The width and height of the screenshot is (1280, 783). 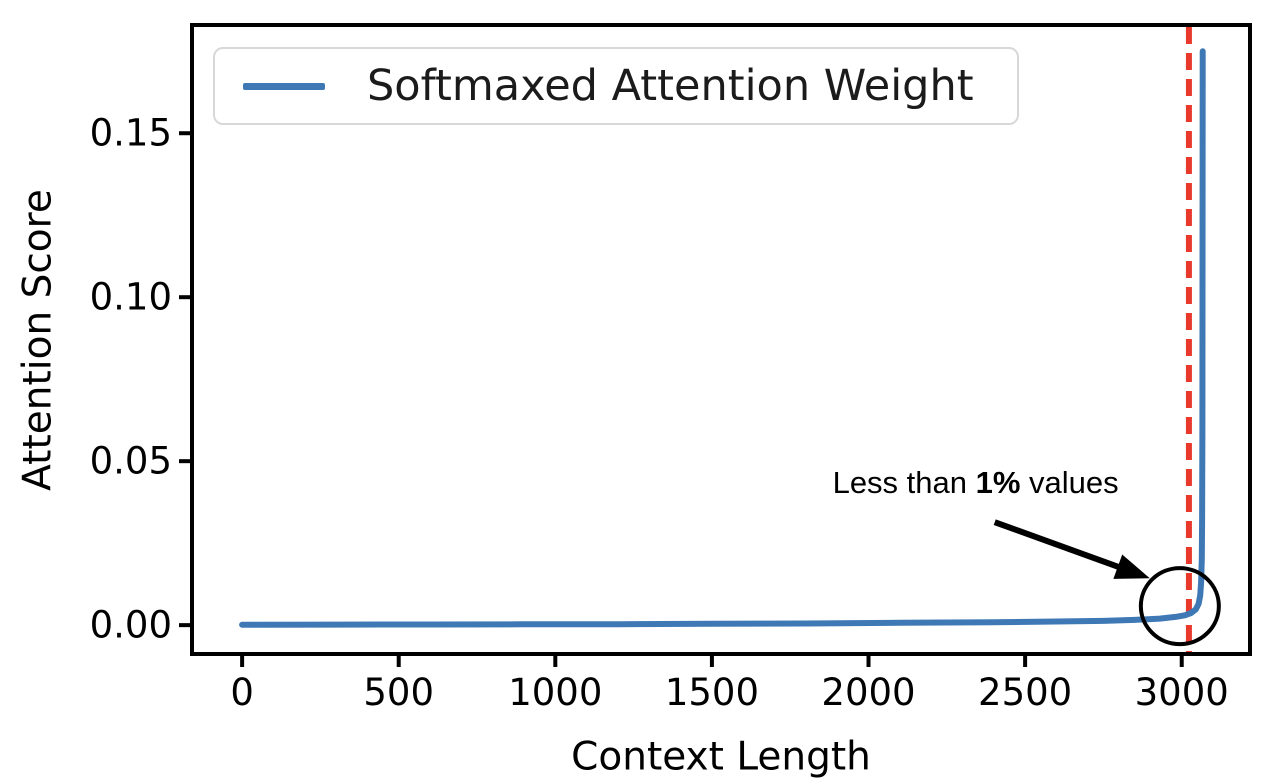 I want to click on legend-line-sample-icon, so click(x=284, y=86).